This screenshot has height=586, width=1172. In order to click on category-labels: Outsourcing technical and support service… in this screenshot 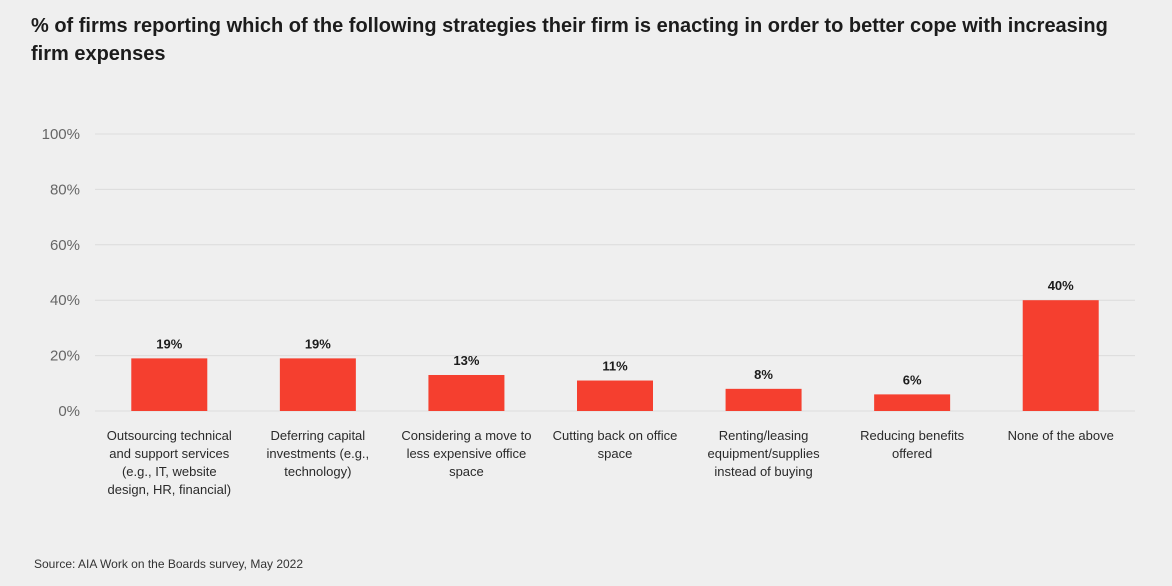, I will do `click(610, 462)`.